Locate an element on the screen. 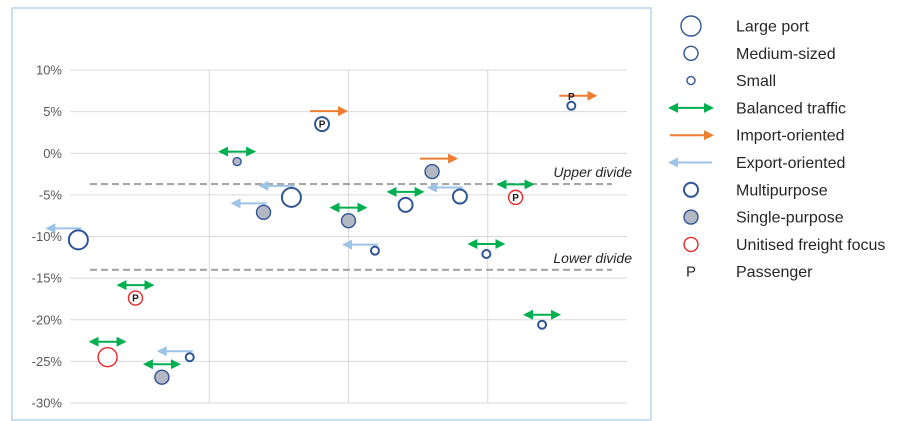 This screenshot has height=421, width=919. legend-label: Large port is located at coordinates (772, 27).